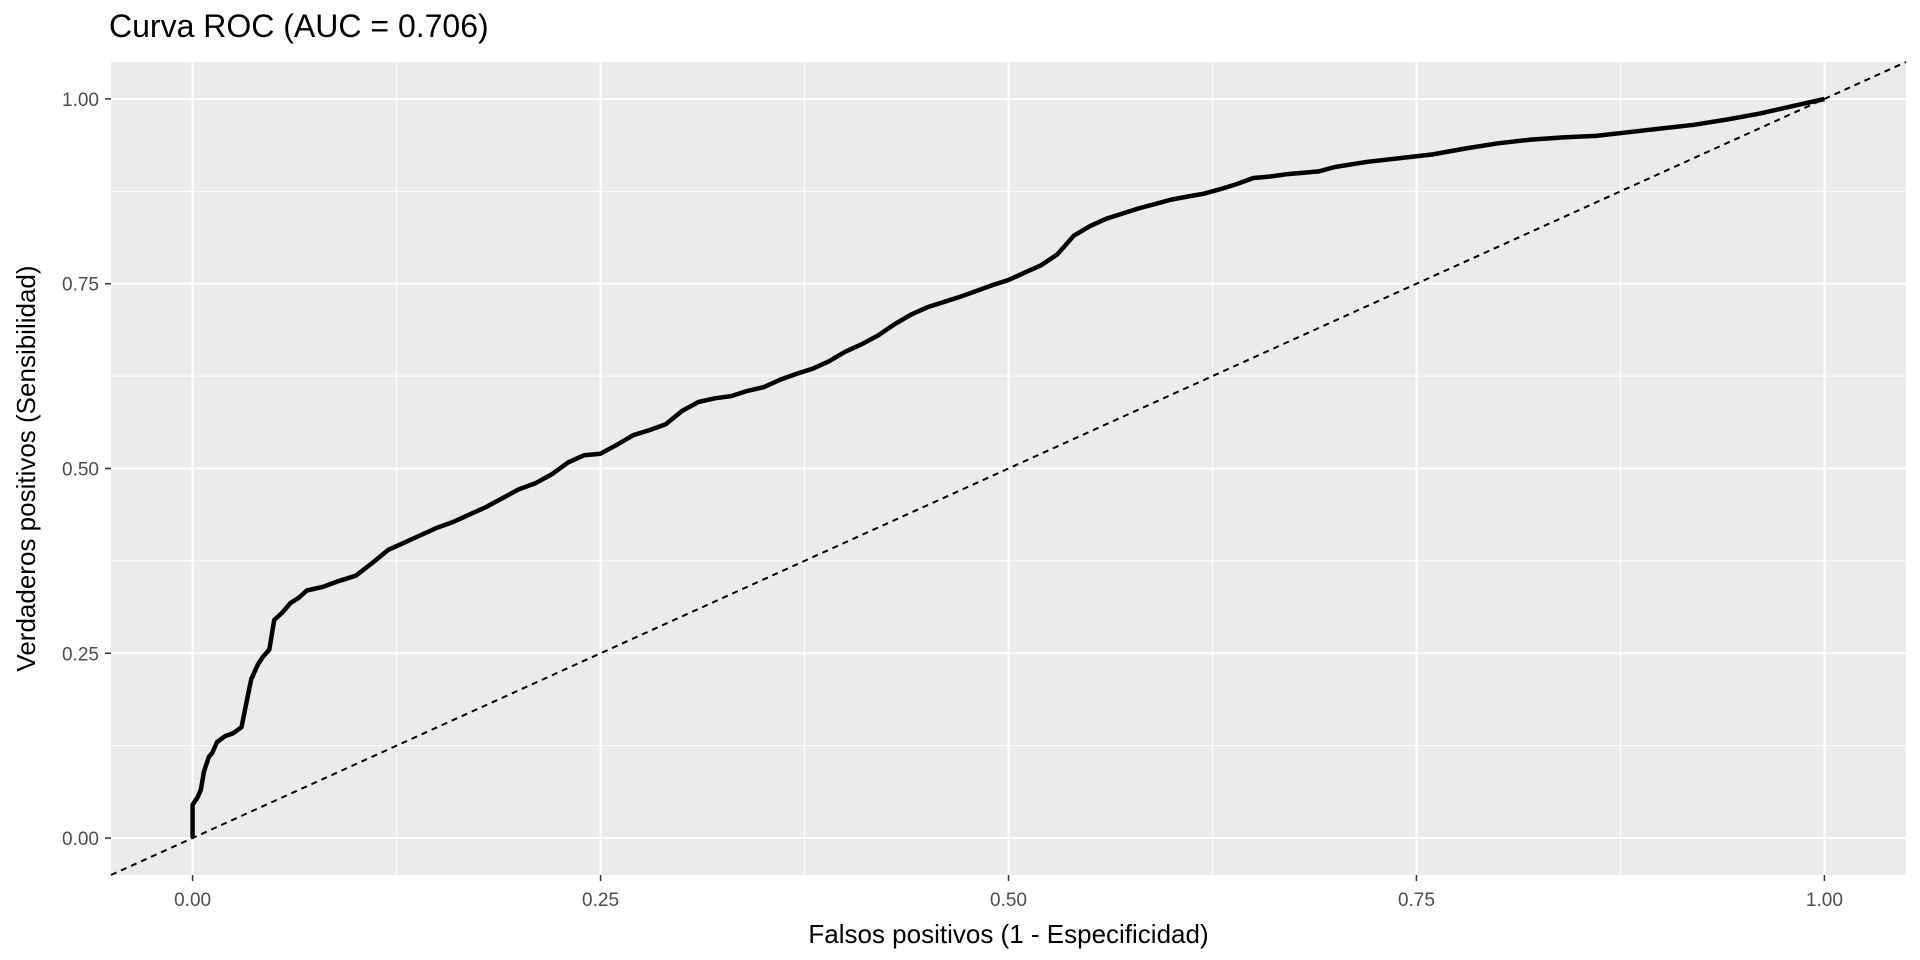 Image resolution: width=1920 pixels, height=960 pixels. Describe the element at coordinates (26, 468) in the screenshot. I see `y-axis-title: Verdaderos positivos (Sensibilidad)` at that location.